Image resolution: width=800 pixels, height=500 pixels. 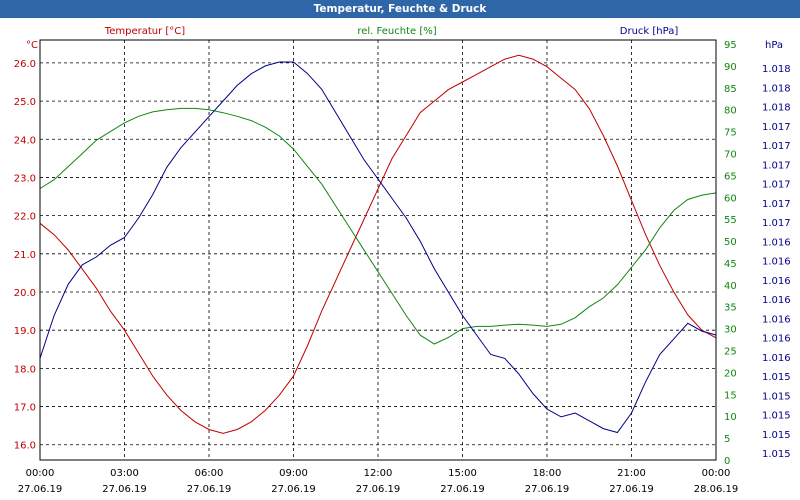 I want to click on humidity-tick-label: 5, so click(x=727, y=439).